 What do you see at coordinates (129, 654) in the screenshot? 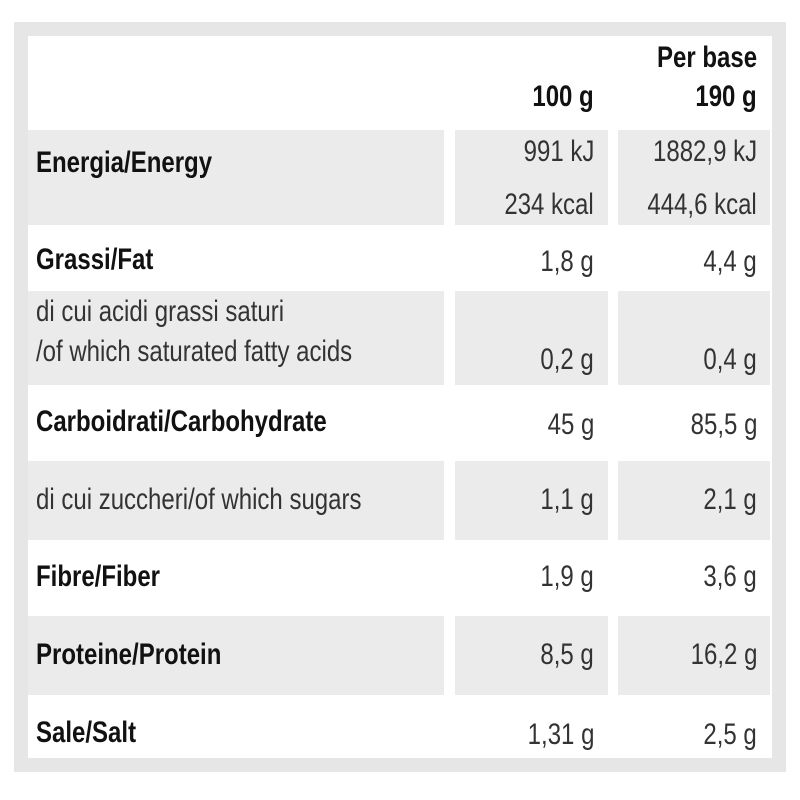
I see `row-label: Proteine/Protein` at bounding box center [129, 654].